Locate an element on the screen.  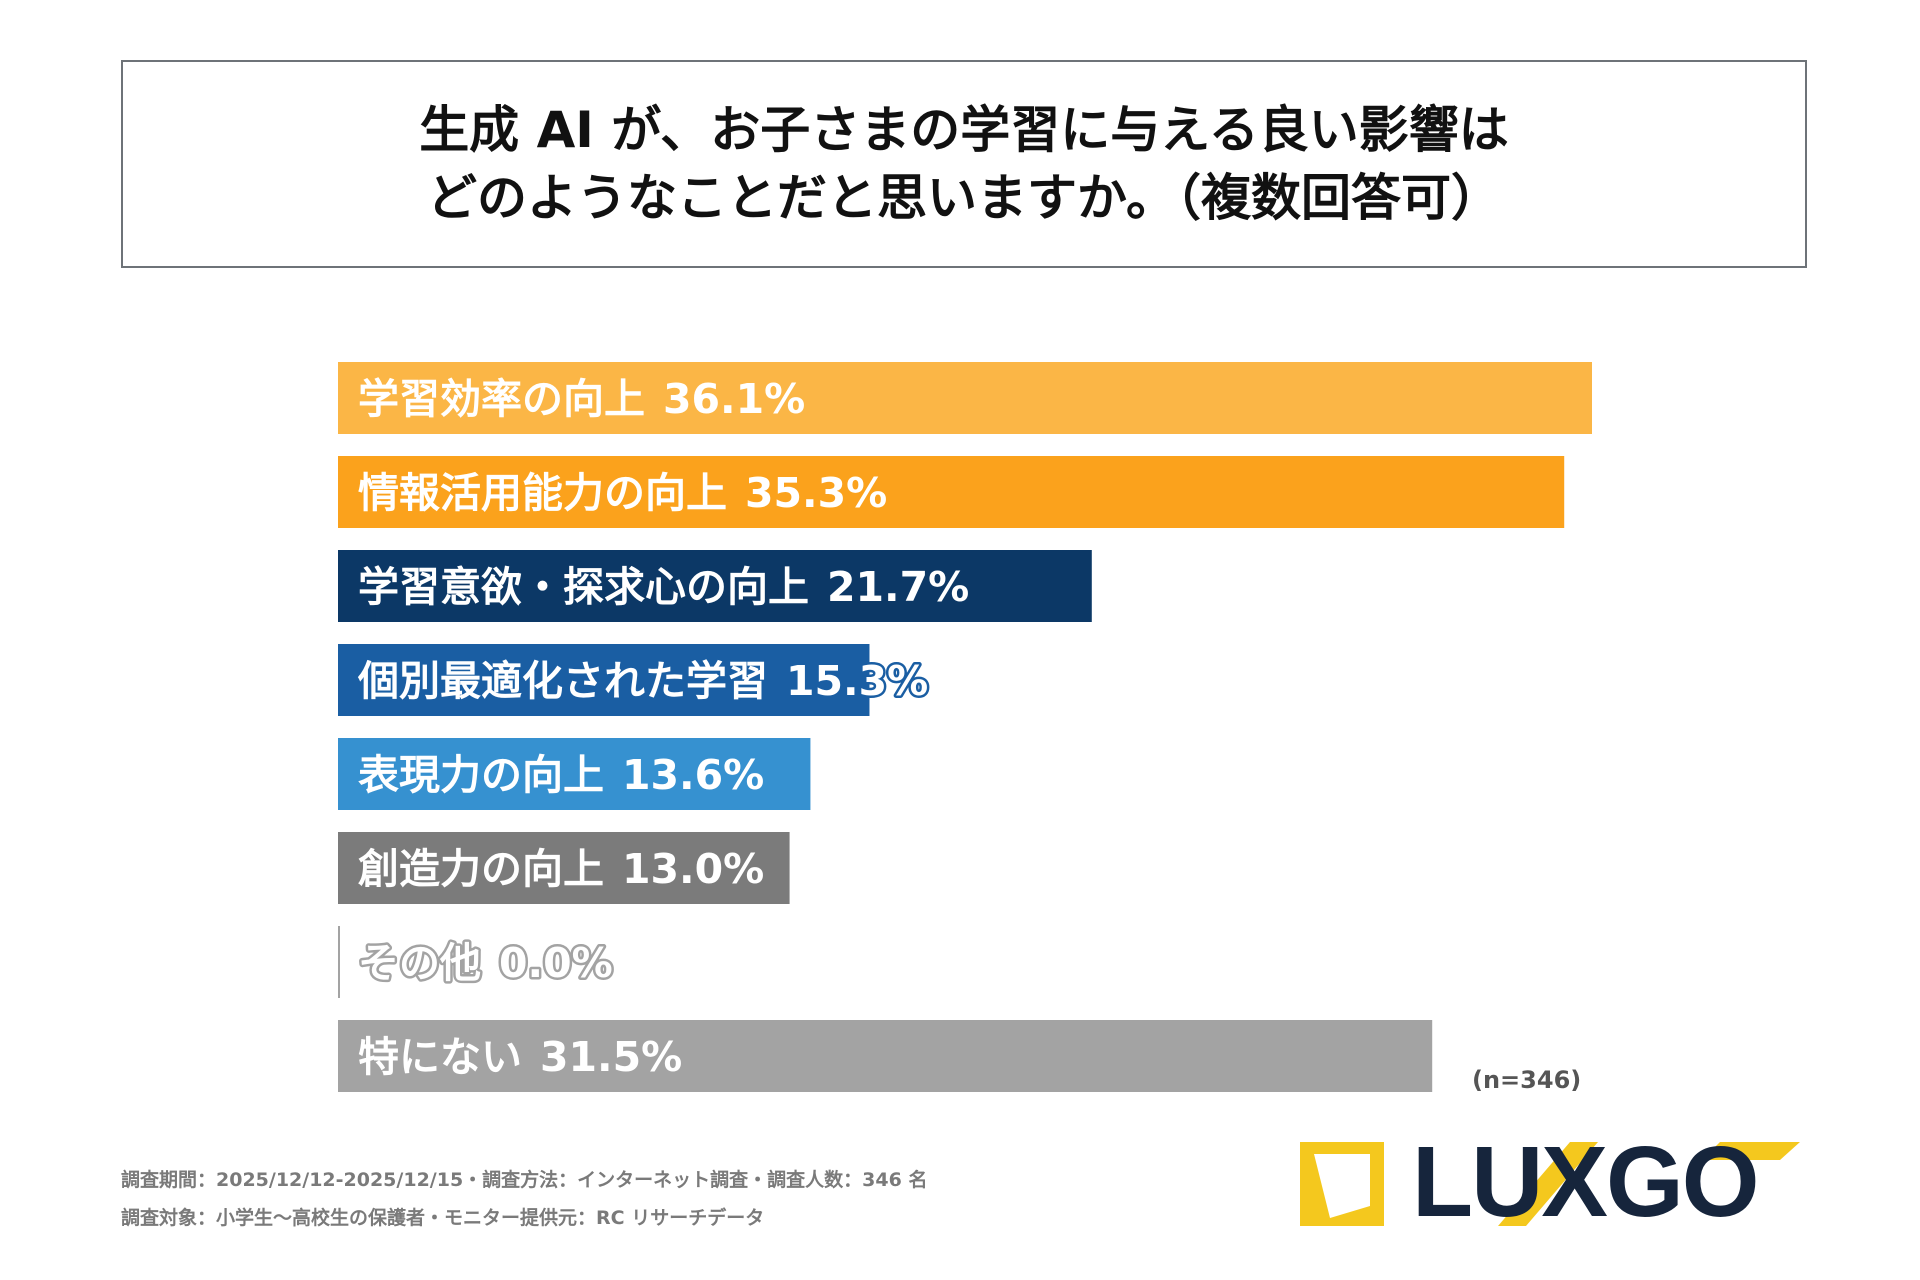
bar-label-7: その他 0.0% is located at coordinates (485, 963).